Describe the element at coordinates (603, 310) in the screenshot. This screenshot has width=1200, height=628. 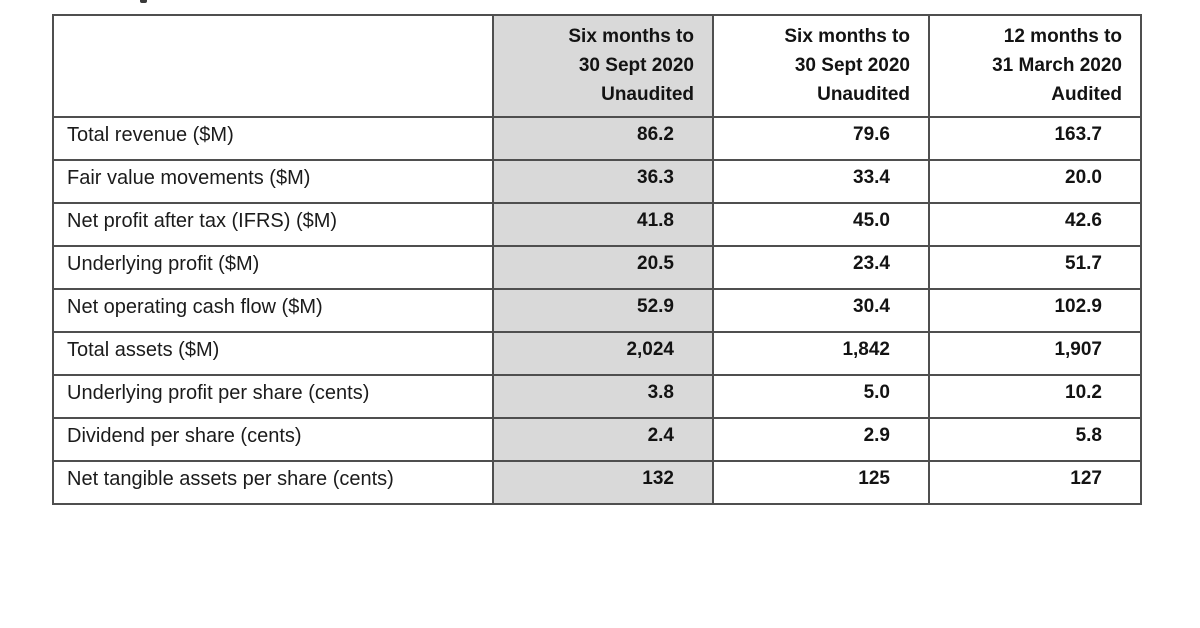
I see `value-cell: 52.9` at that location.